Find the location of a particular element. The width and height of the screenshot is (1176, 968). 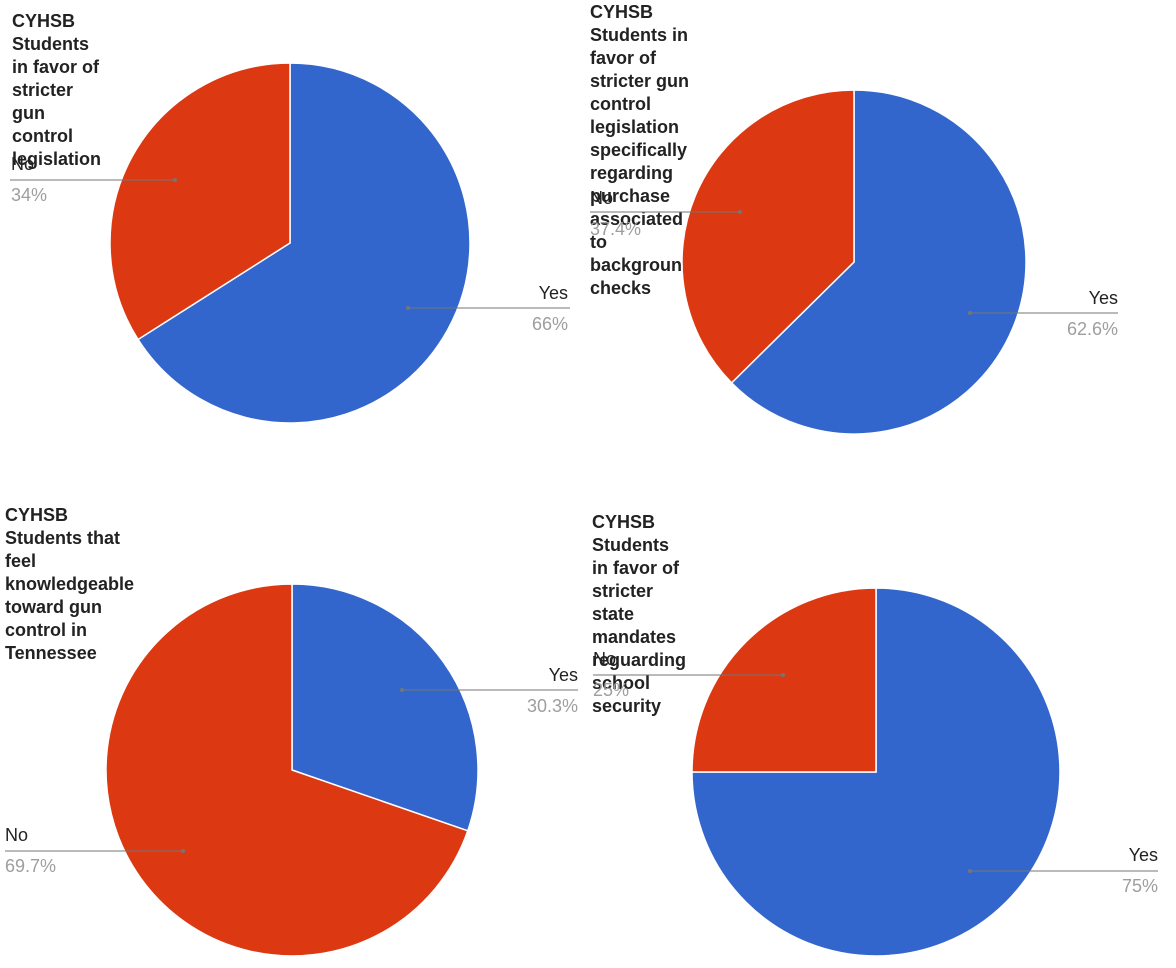

slice-percent-no: 69.7% is located at coordinates (30, 866).